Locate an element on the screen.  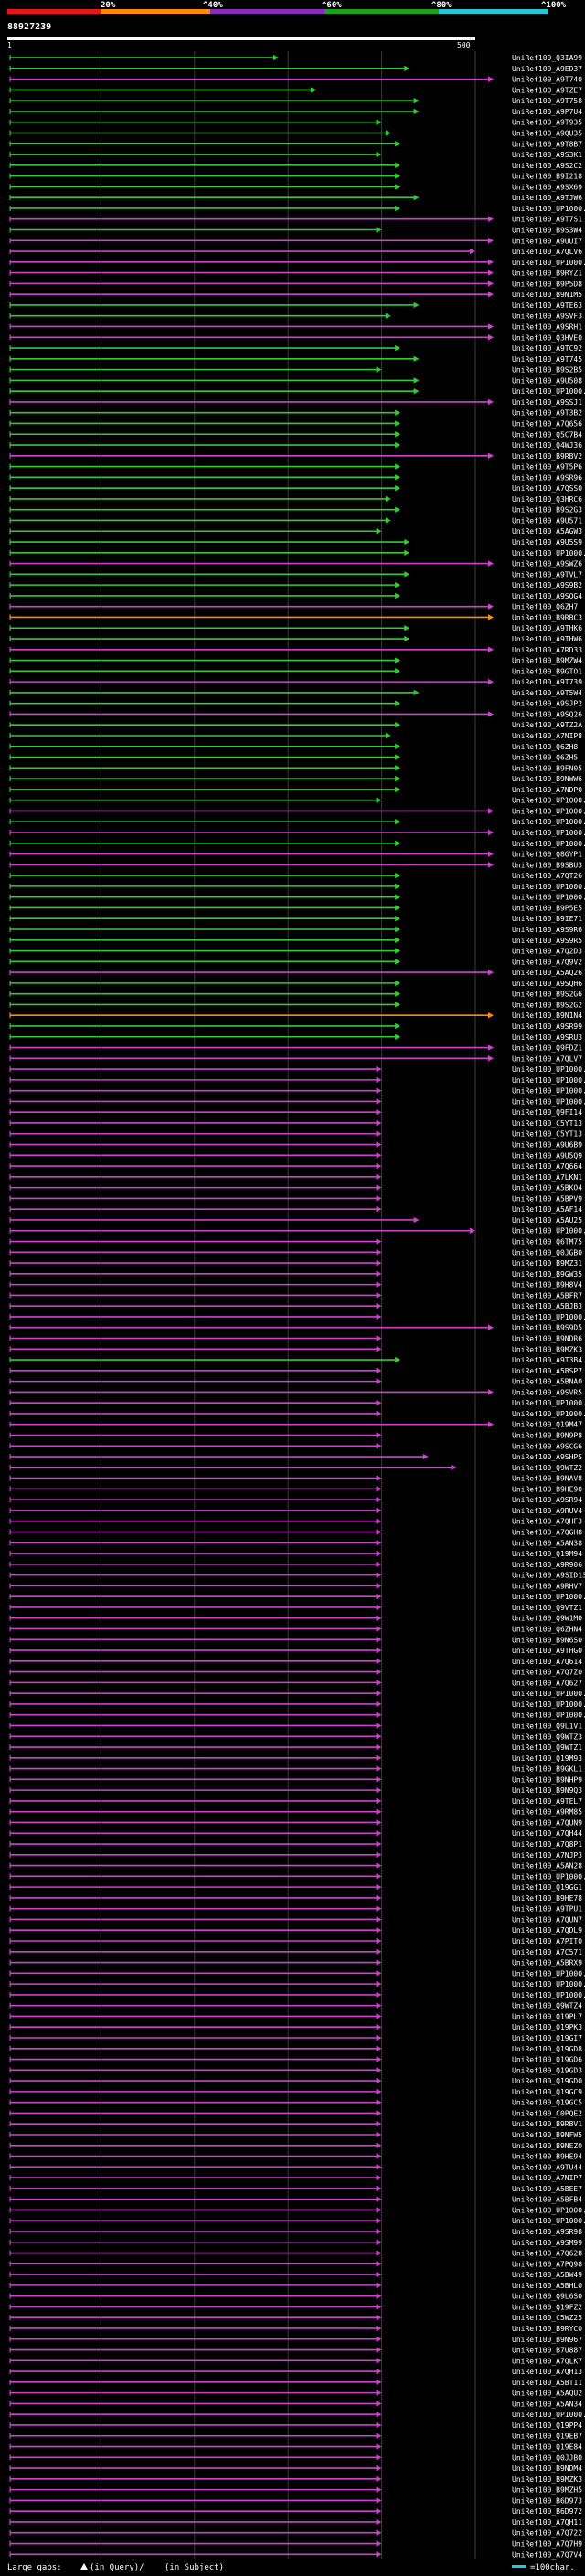
hit-label: UniRef100_A7LKN1 is located at coordinates (547, 1177).